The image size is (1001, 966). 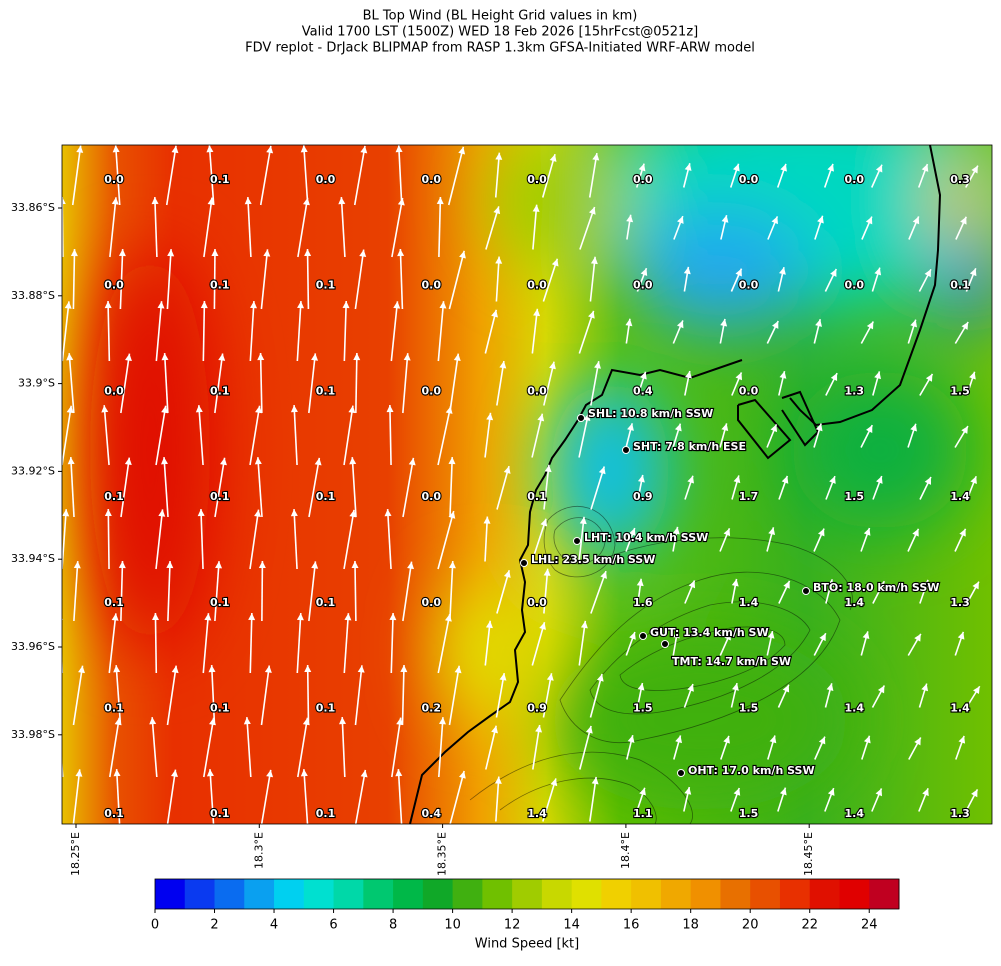 I want to click on grid-value: 1.5, so click(x=643, y=708).